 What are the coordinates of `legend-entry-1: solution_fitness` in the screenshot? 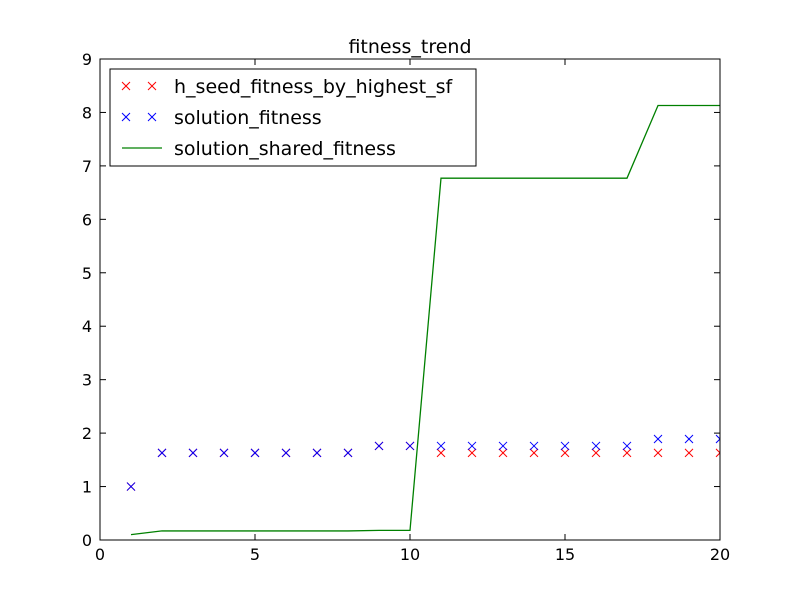 It's located at (221, 118).